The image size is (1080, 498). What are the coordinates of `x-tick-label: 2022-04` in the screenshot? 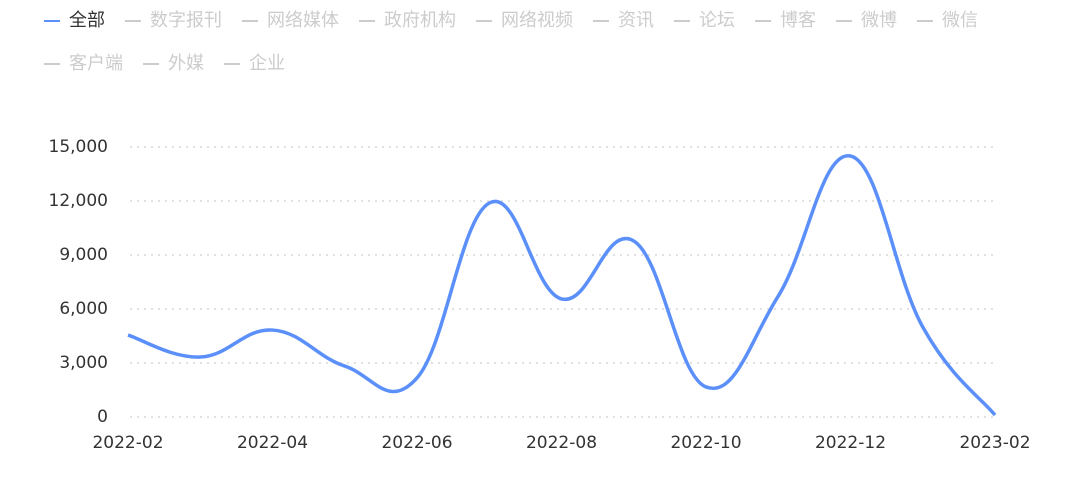 It's located at (272, 443).